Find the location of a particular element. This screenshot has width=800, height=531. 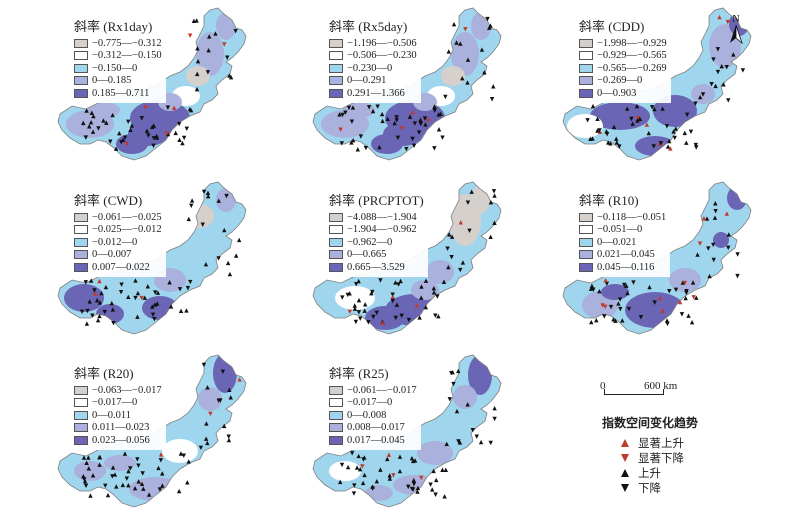

trend-legend-item: 上升 is located at coordinates (650, 472).